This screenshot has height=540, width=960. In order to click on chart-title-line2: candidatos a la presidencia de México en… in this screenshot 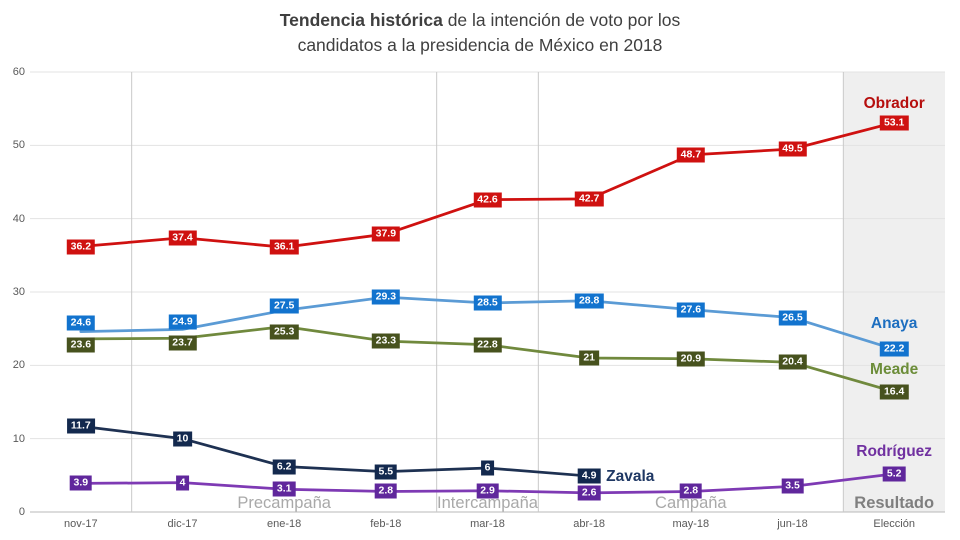, I will do `click(480, 45)`.